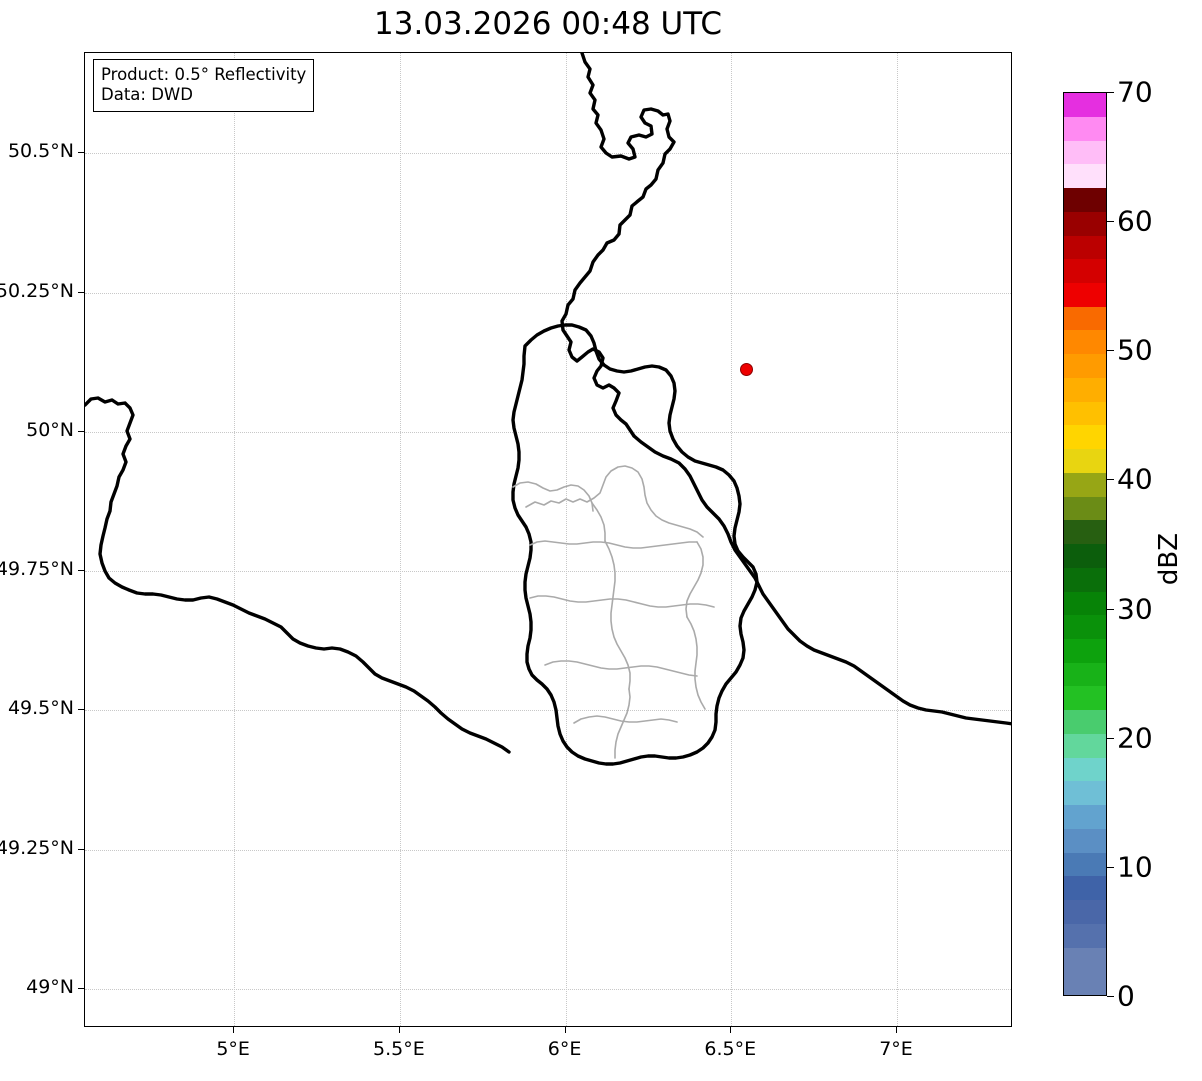  What do you see at coordinates (50, 429) in the screenshot?
I see `y-tick-label: 50°N` at bounding box center [50, 429].